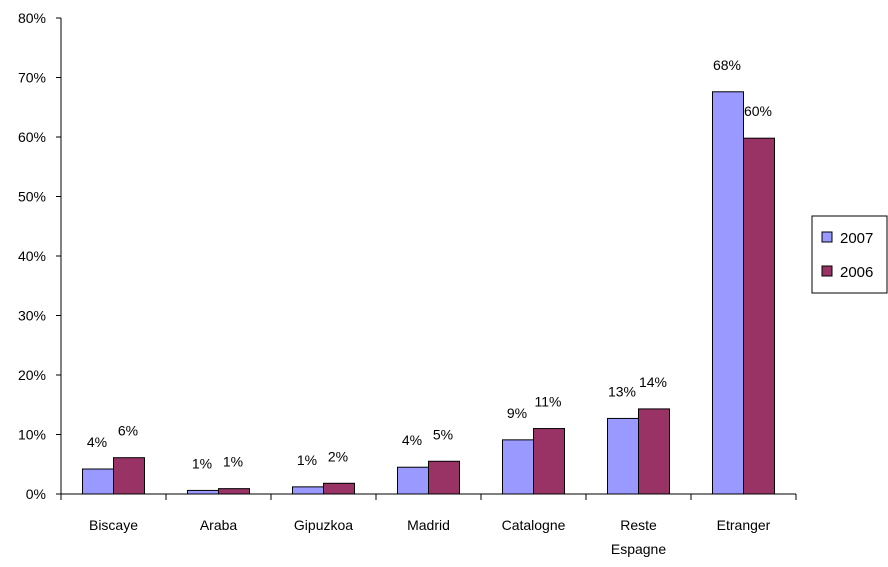 This screenshot has width=888, height=567. What do you see at coordinates (113, 525) in the screenshot?
I see `x-category-label: Biscaye` at bounding box center [113, 525].